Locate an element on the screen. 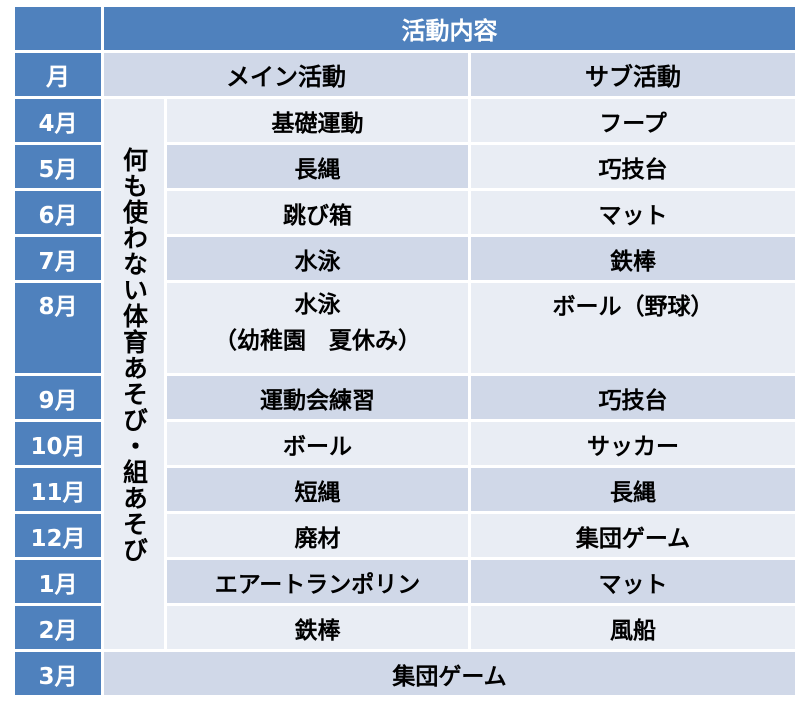 The width and height of the screenshot is (811, 720). main-activity-cell: 水泳 （幼稚園 夏休み） is located at coordinates (317, 328).